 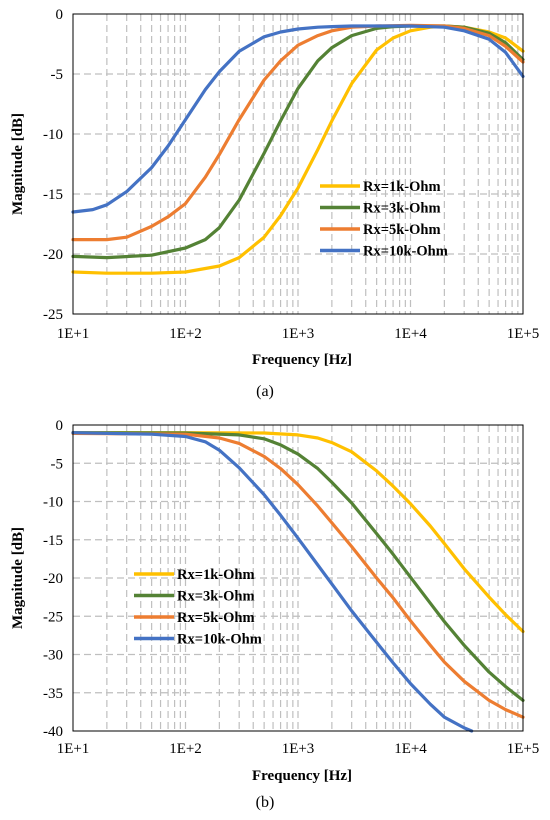 What do you see at coordinates (265, 802) in the screenshot?
I see `figure-caption: (b)` at bounding box center [265, 802].